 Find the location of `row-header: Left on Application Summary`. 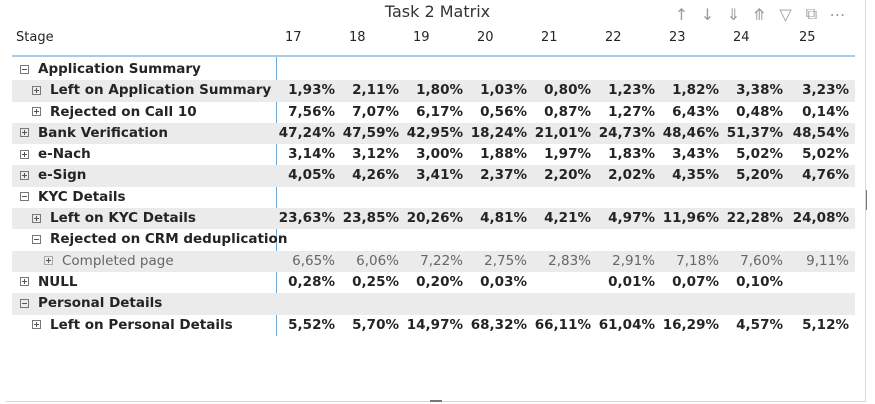

row-header: Left on Application Summary is located at coordinates (151, 90).